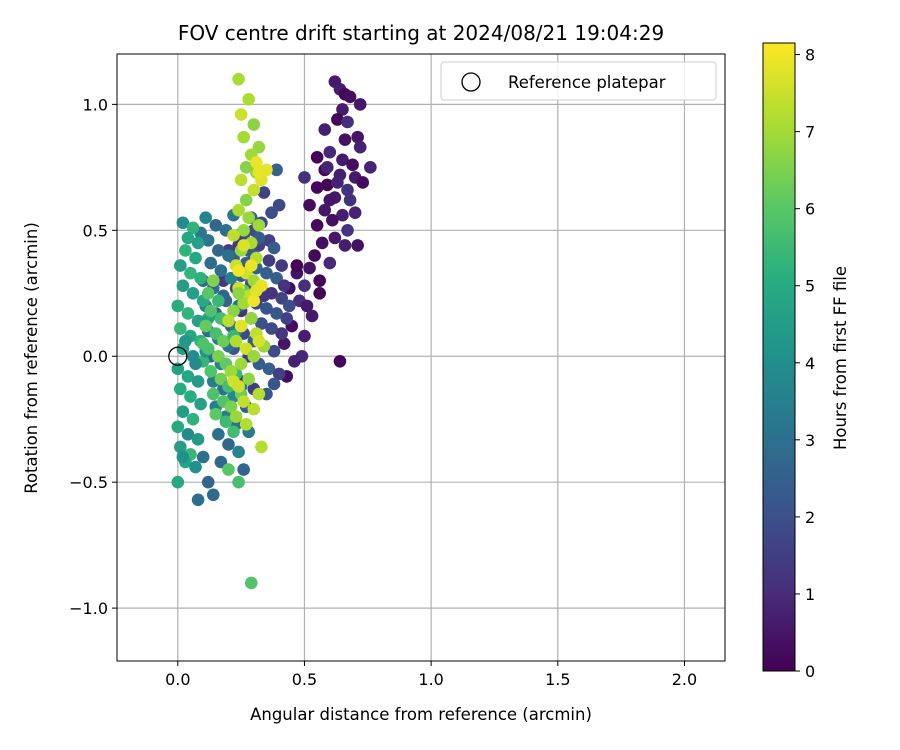  Describe the element at coordinates (810, 440) in the screenshot. I see `colorbar-tick-label: 3` at that location.